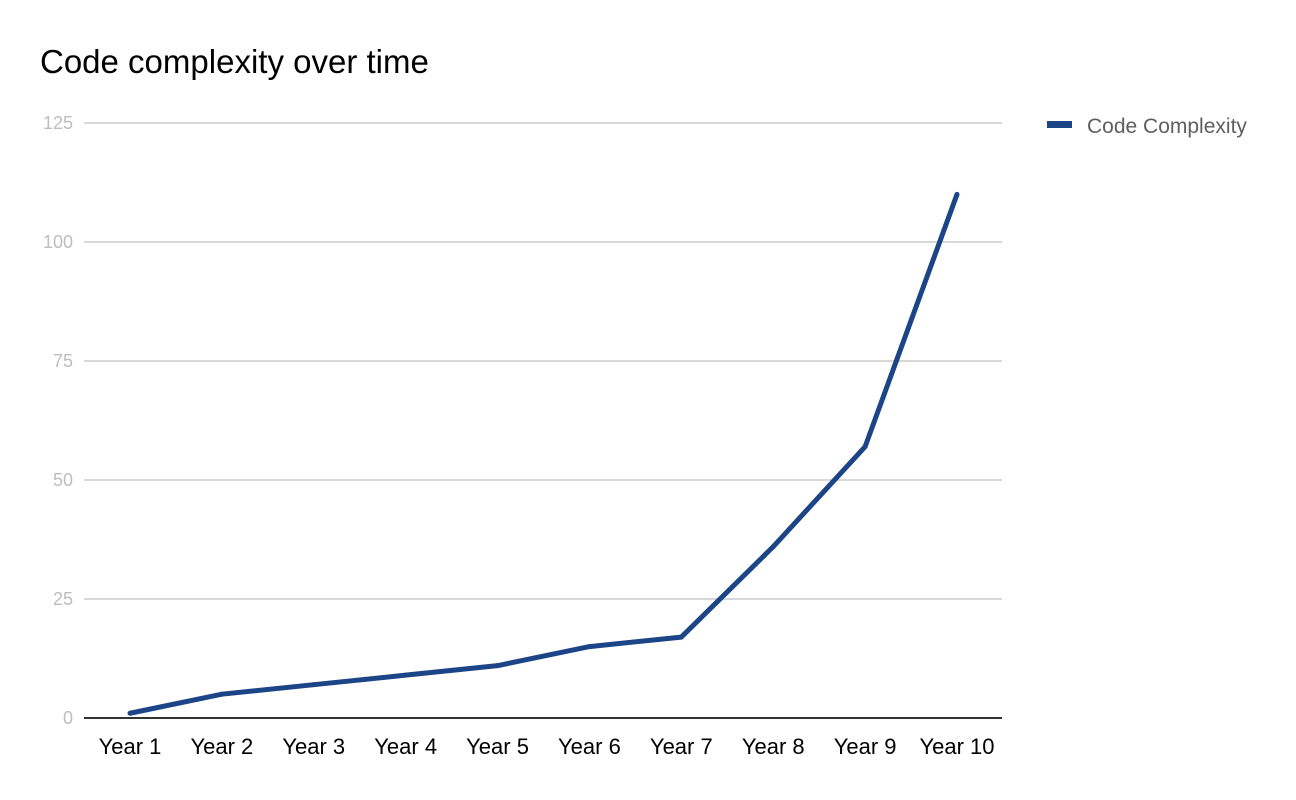 This screenshot has height=800, width=1296. Describe the element at coordinates (405, 746) in the screenshot. I see `x-tick-label: Year 4` at that location.